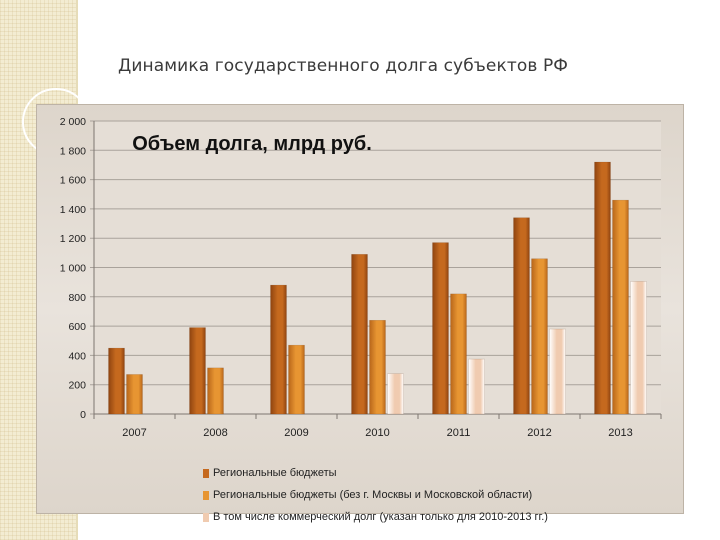 This screenshot has height=540, width=720. What do you see at coordinates (73, 210) in the screenshot?
I see `y-tick-label: 1 400` at bounding box center [73, 210].